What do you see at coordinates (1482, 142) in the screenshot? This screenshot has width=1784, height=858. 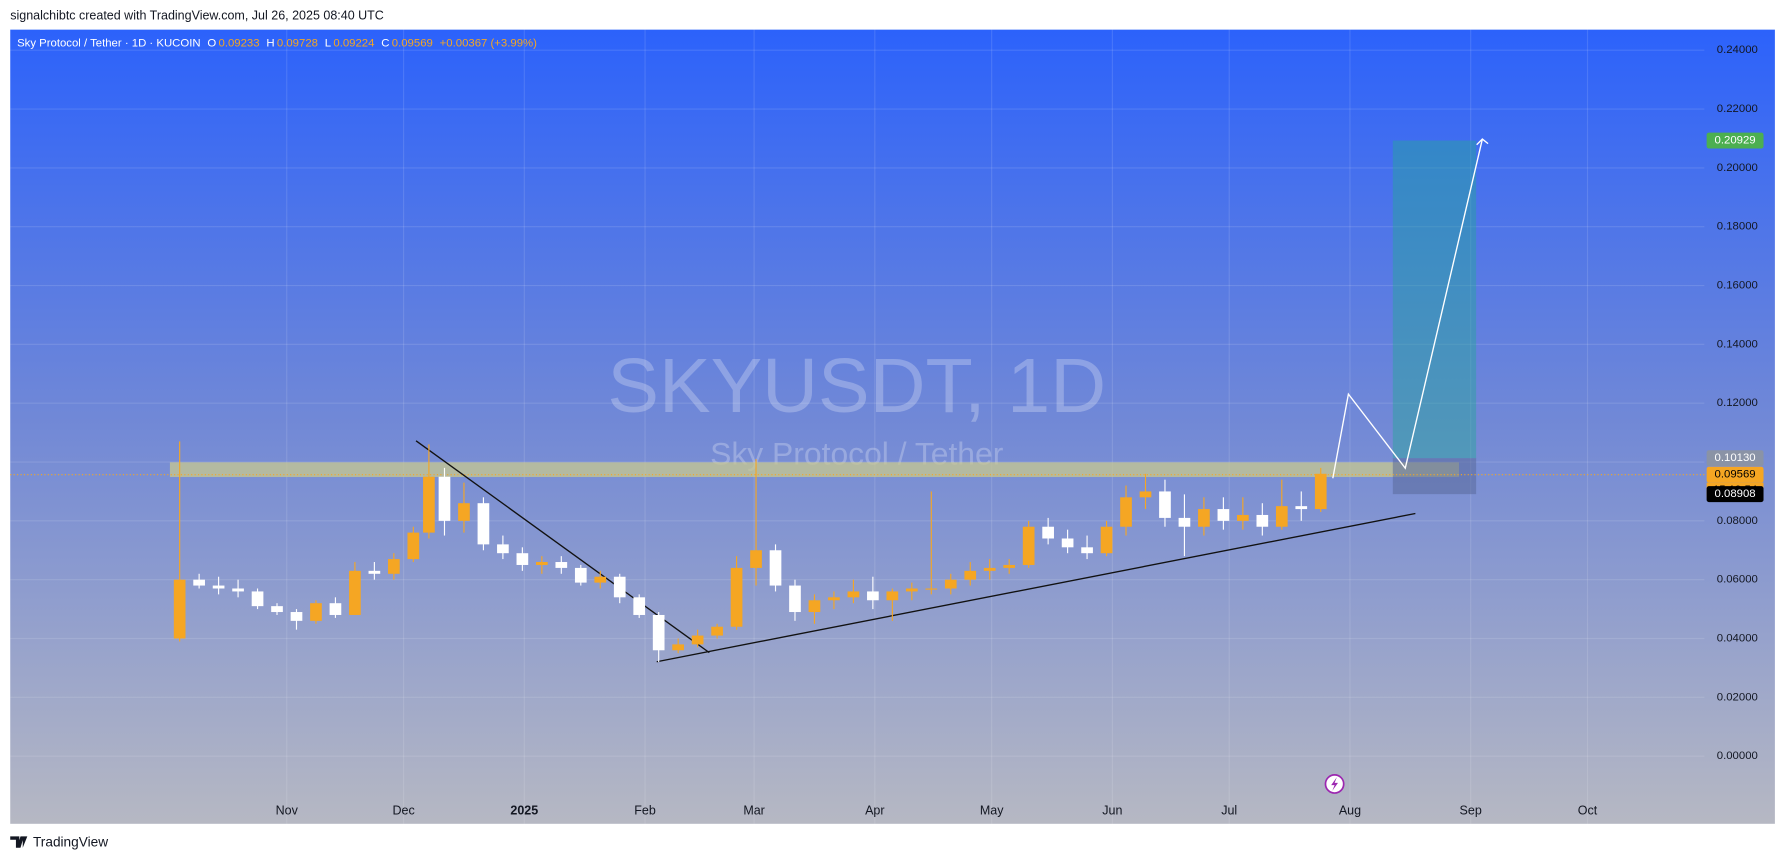 I see `projection-arrowhead` at bounding box center [1482, 142].